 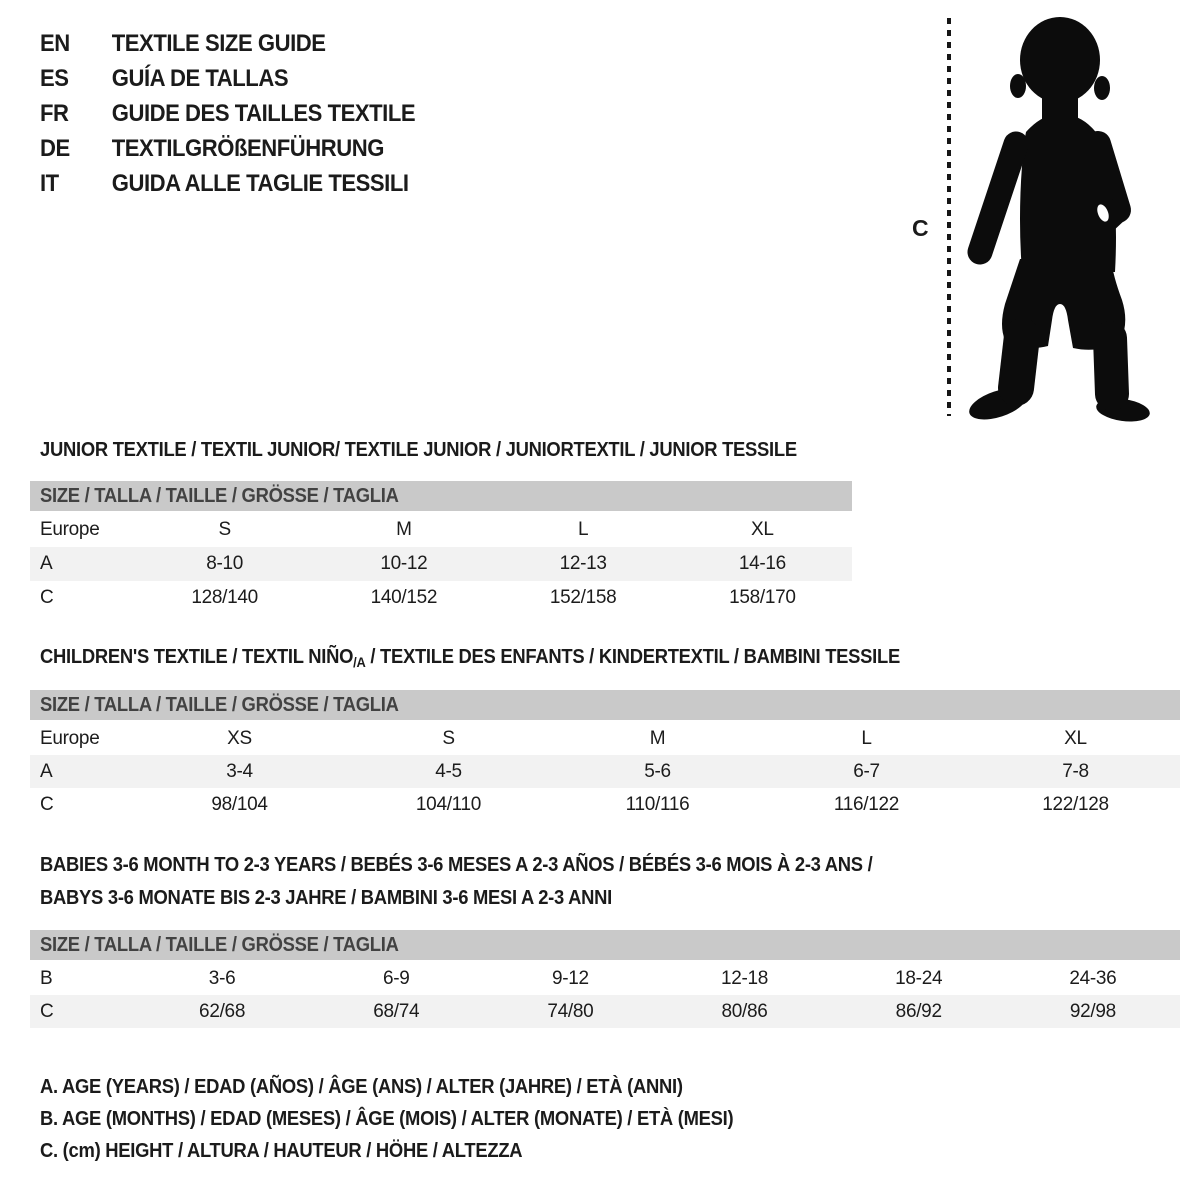 What do you see at coordinates (222, 978) in the screenshot?
I see `value-cell: 3-6` at bounding box center [222, 978].